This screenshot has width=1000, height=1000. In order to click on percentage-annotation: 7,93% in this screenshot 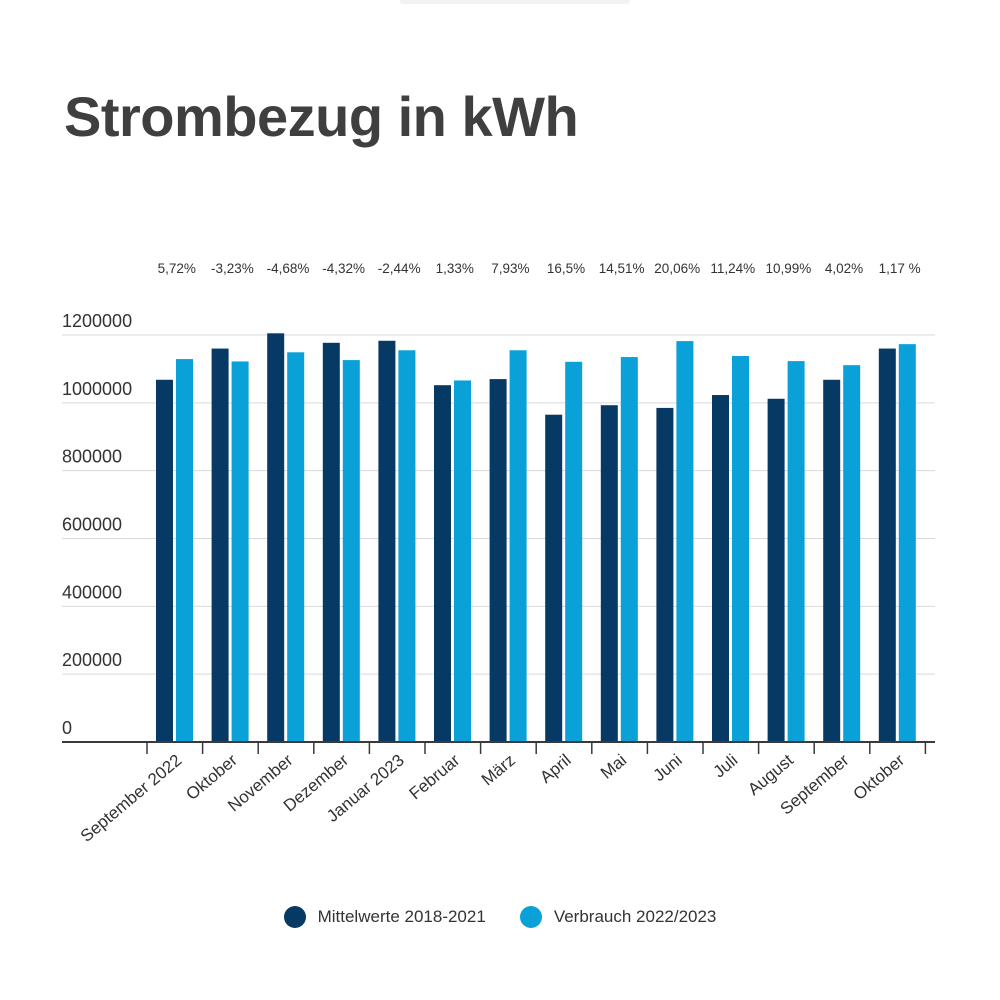, I will do `click(510, 268)`.